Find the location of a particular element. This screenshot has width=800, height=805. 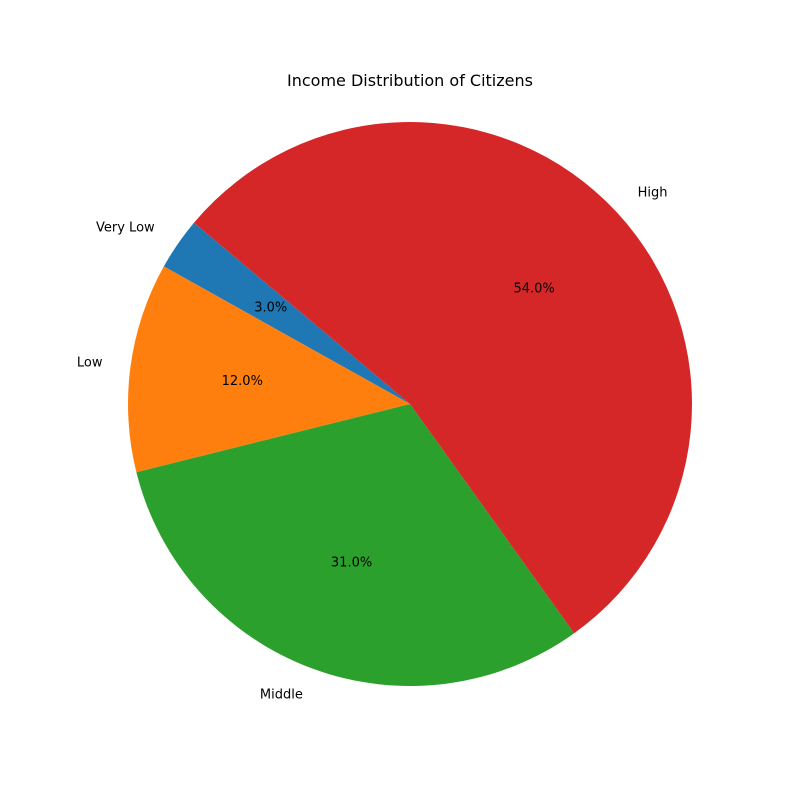

slice-category-label: Very Low is located at coordinates (125, 227).